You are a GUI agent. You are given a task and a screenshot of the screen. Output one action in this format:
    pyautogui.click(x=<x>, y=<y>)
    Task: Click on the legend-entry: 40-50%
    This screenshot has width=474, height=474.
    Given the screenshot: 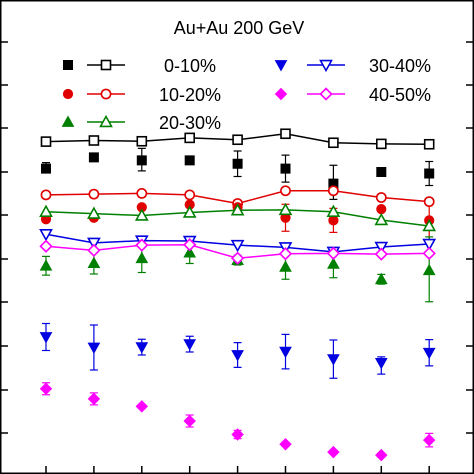 What is the action you would take?
    pyautogui.click(x=352, y=95)
    